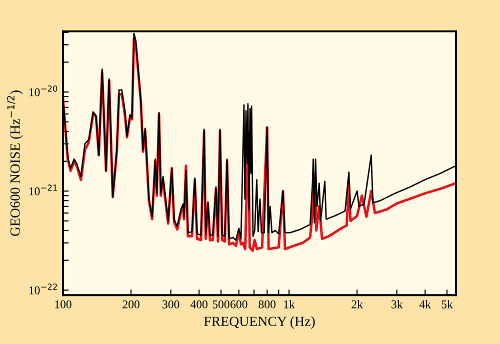  I want to click on x-tick-label: 100, so click(63, 304).